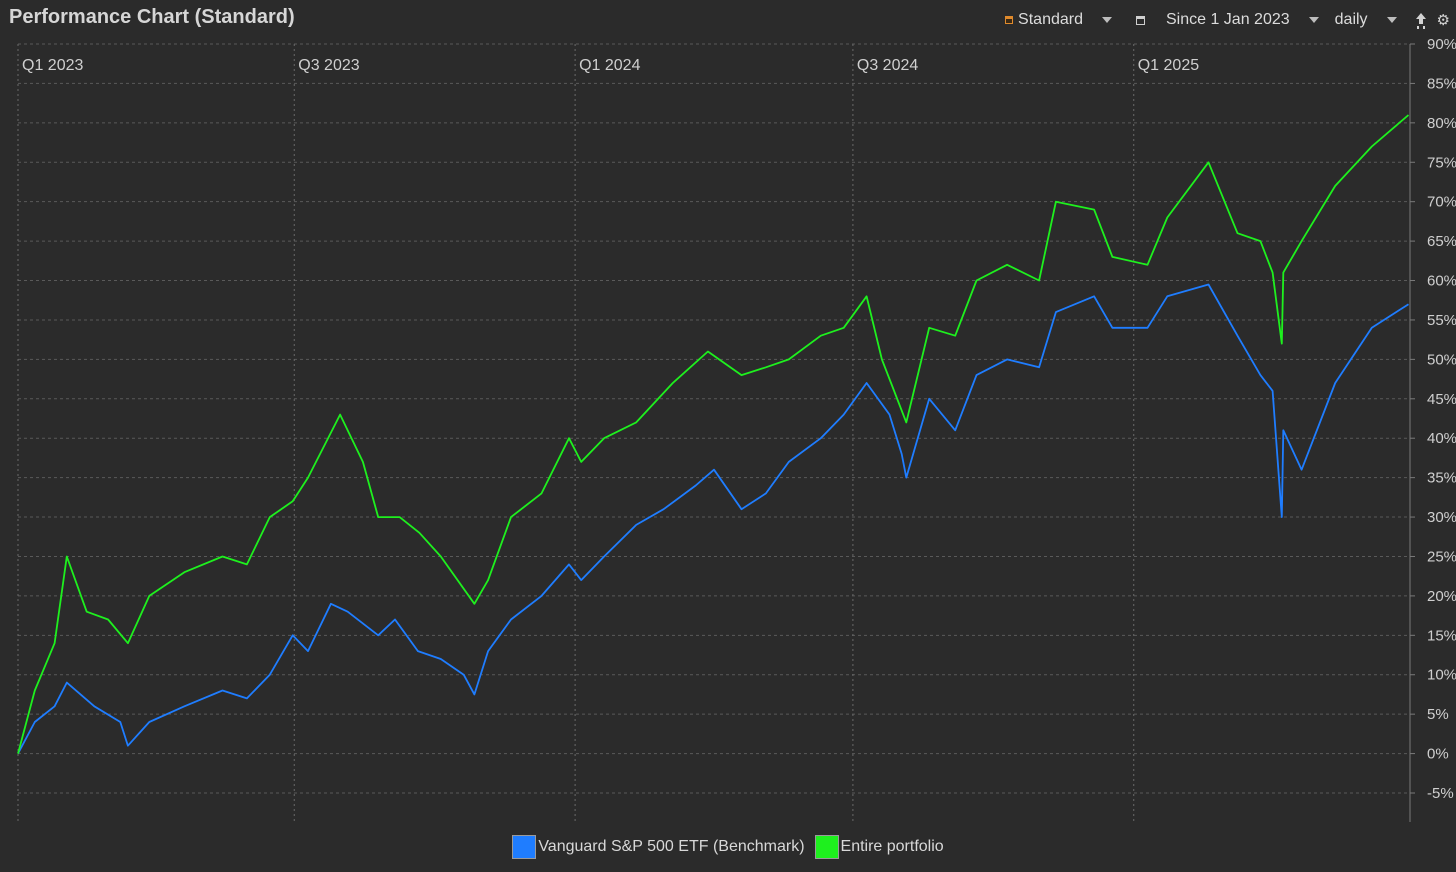  Describe the element at coordinates (1441, 123) in the screenshot. I see `y-tick-label: 80%` at that location.